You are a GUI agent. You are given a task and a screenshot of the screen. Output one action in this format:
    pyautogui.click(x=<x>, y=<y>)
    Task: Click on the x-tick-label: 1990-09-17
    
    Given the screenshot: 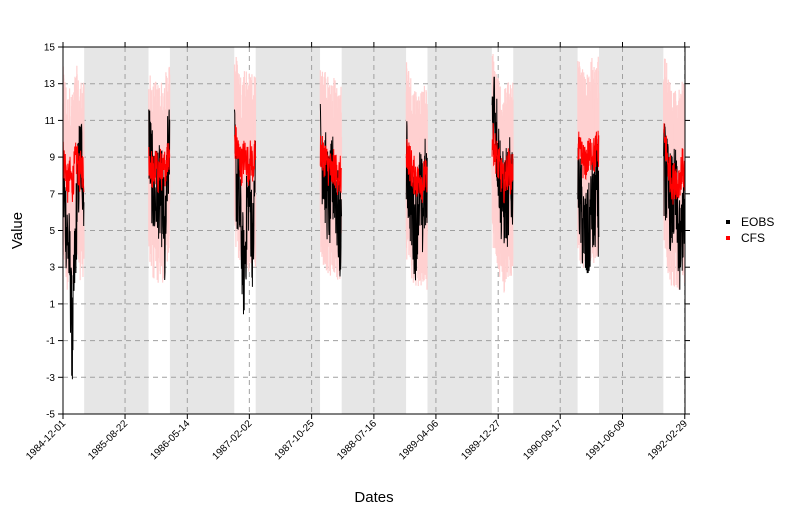 What is the action you would take?
    pyautogui.click(x=543, y=440)
    